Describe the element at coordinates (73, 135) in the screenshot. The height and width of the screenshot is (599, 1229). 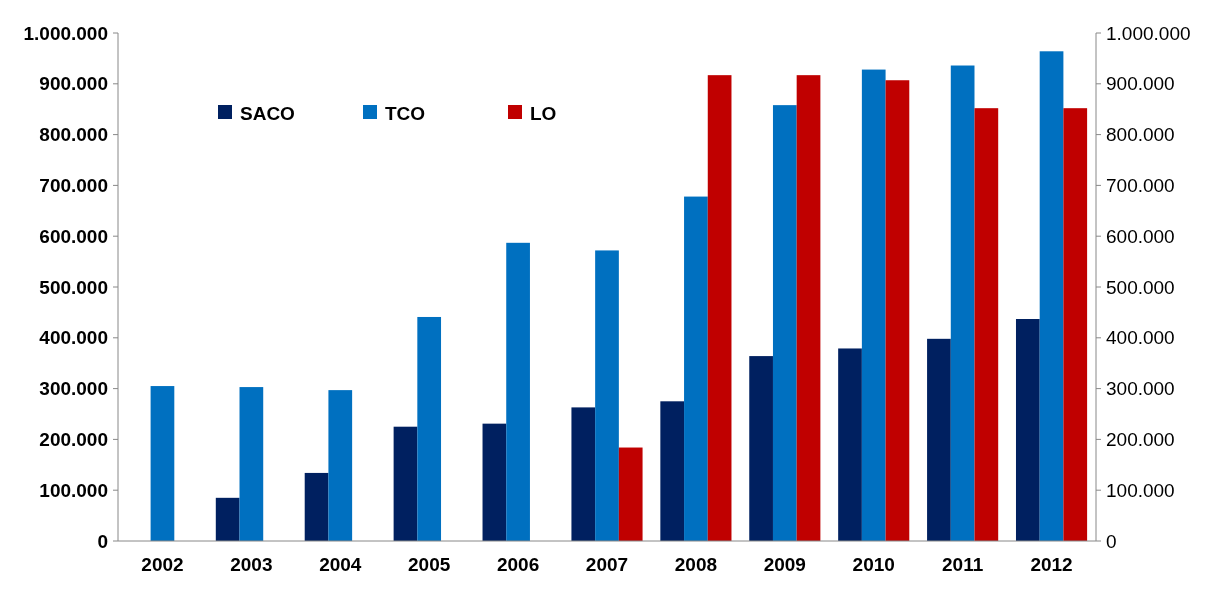
I see `y-tick-label: 800.000` at that location.